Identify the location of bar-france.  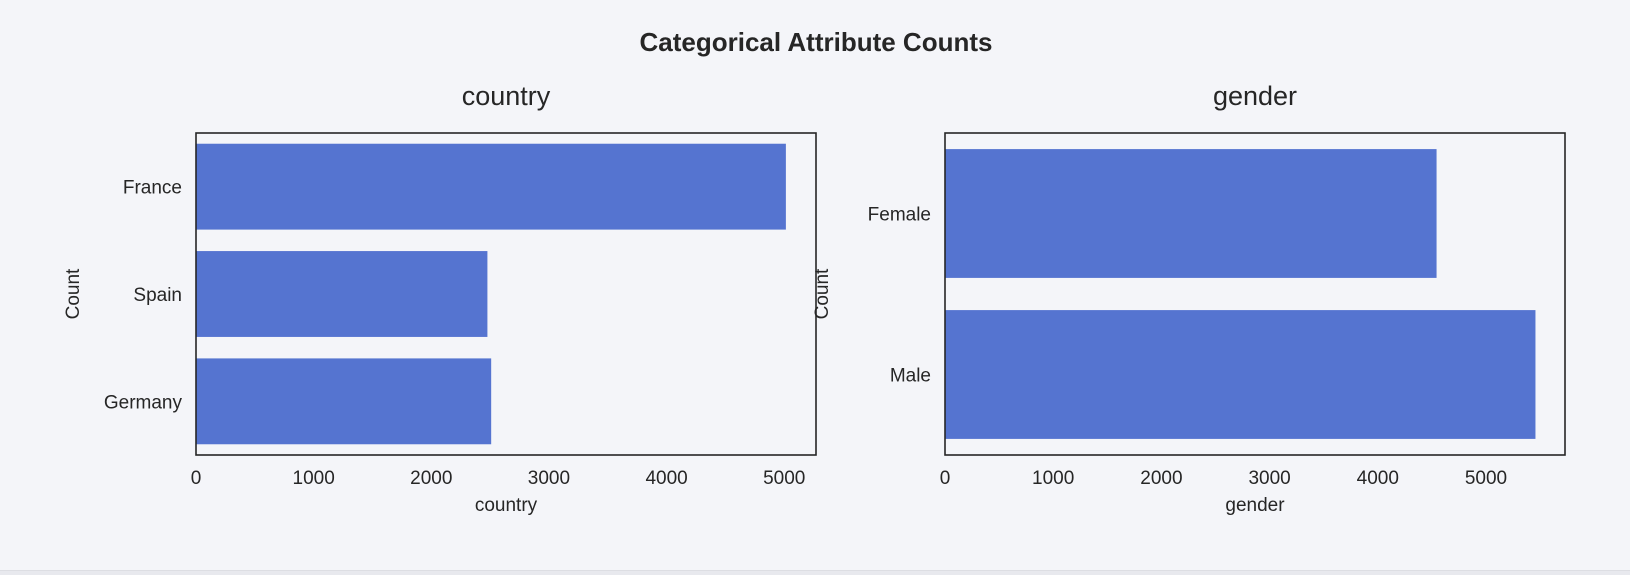
(491, 186).